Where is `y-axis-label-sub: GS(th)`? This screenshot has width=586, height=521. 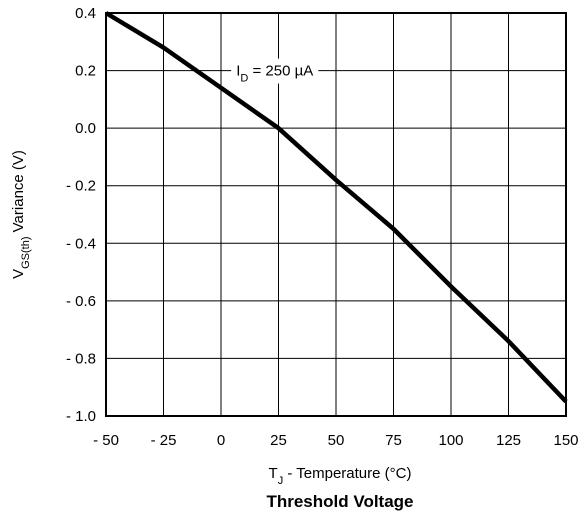
y-axis-label-sub: GS(th) is located at coordinates (26, 253).